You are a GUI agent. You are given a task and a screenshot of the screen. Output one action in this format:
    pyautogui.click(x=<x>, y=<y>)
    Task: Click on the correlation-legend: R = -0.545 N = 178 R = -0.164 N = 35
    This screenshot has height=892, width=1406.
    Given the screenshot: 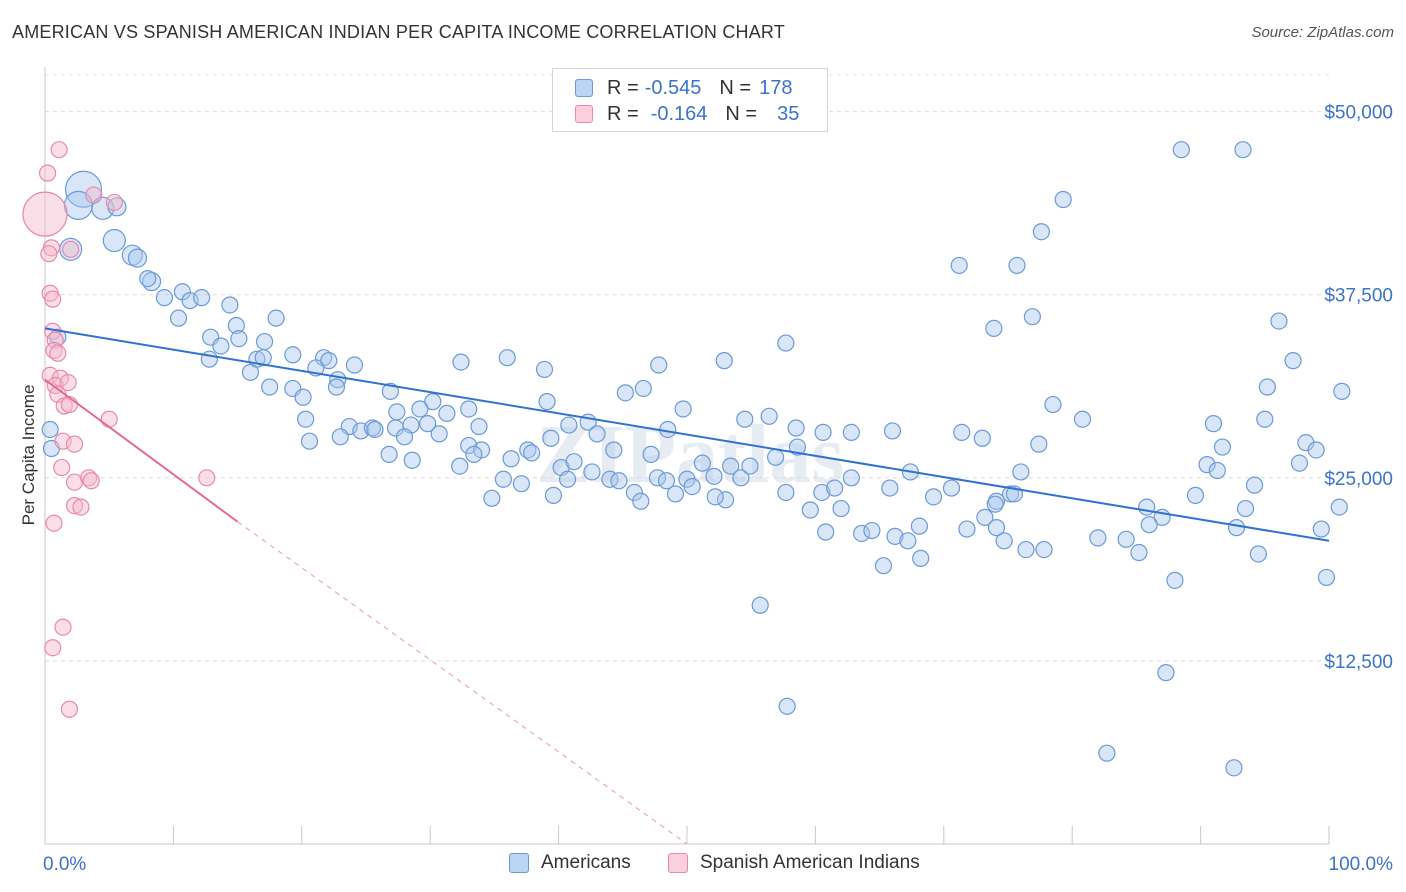 What is the action you would take?
    pyautogui.click(x=690, y=100)
    